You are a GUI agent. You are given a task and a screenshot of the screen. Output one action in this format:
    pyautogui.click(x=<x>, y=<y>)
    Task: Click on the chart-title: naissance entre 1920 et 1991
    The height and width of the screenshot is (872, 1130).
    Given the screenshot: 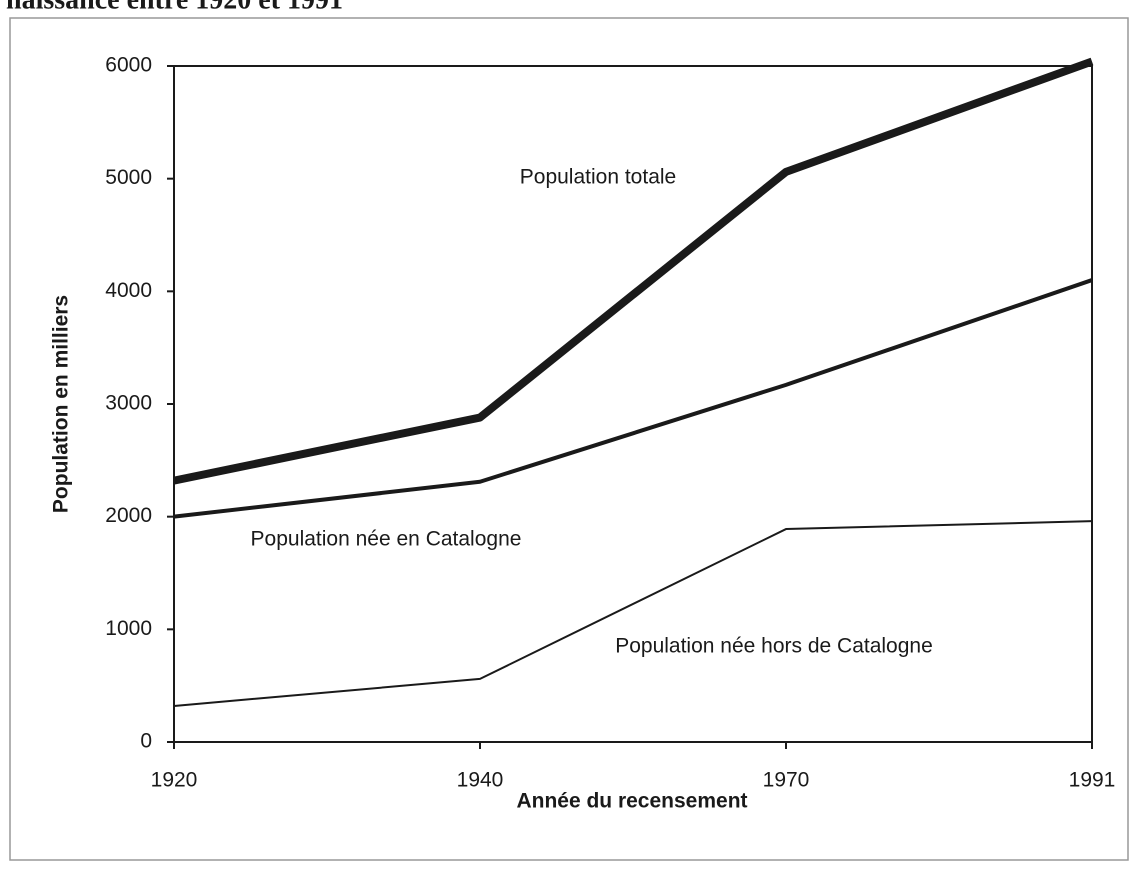 What is the action you would take?
    pyautogui.click(x=174, y=7)
    